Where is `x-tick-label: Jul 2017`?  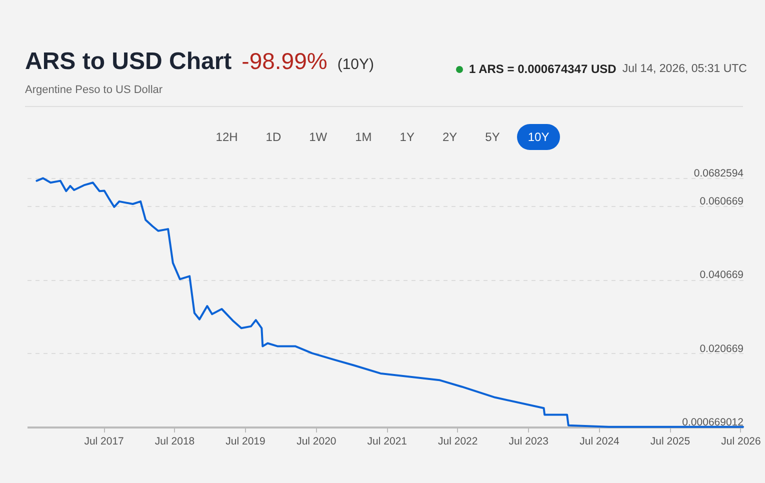
x-tick-label: Jul 2017 is located at coordinates (104, 442).